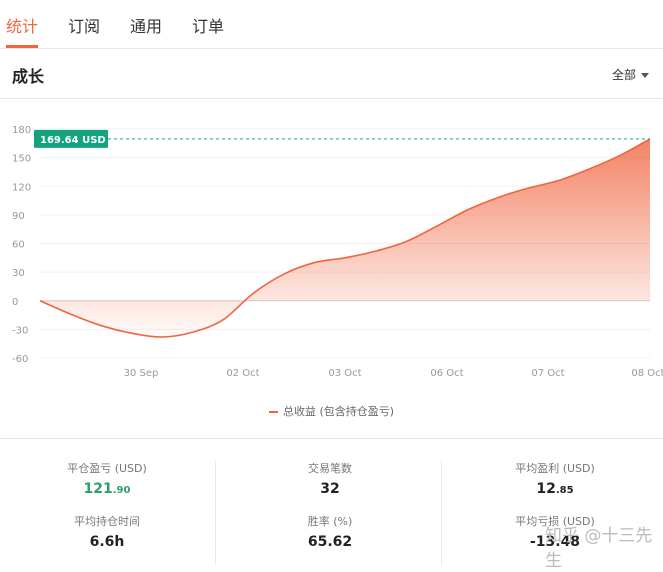 This screenshot has height=572, width=663. I want to click on stat-label: 平仓盈亏 (USD), so click(107, 468).